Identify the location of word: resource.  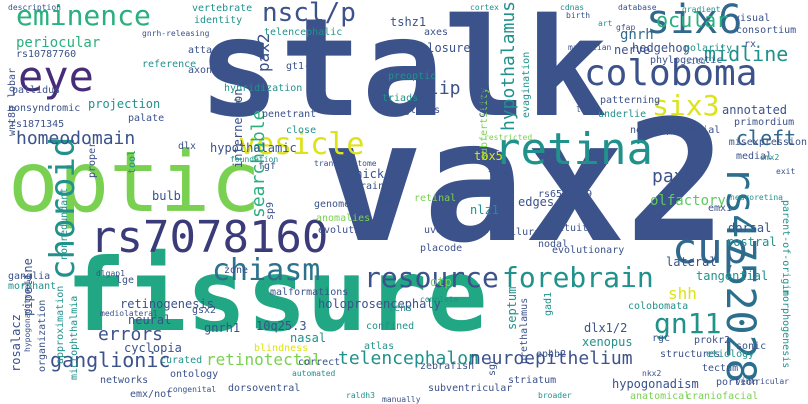
(431, 277).